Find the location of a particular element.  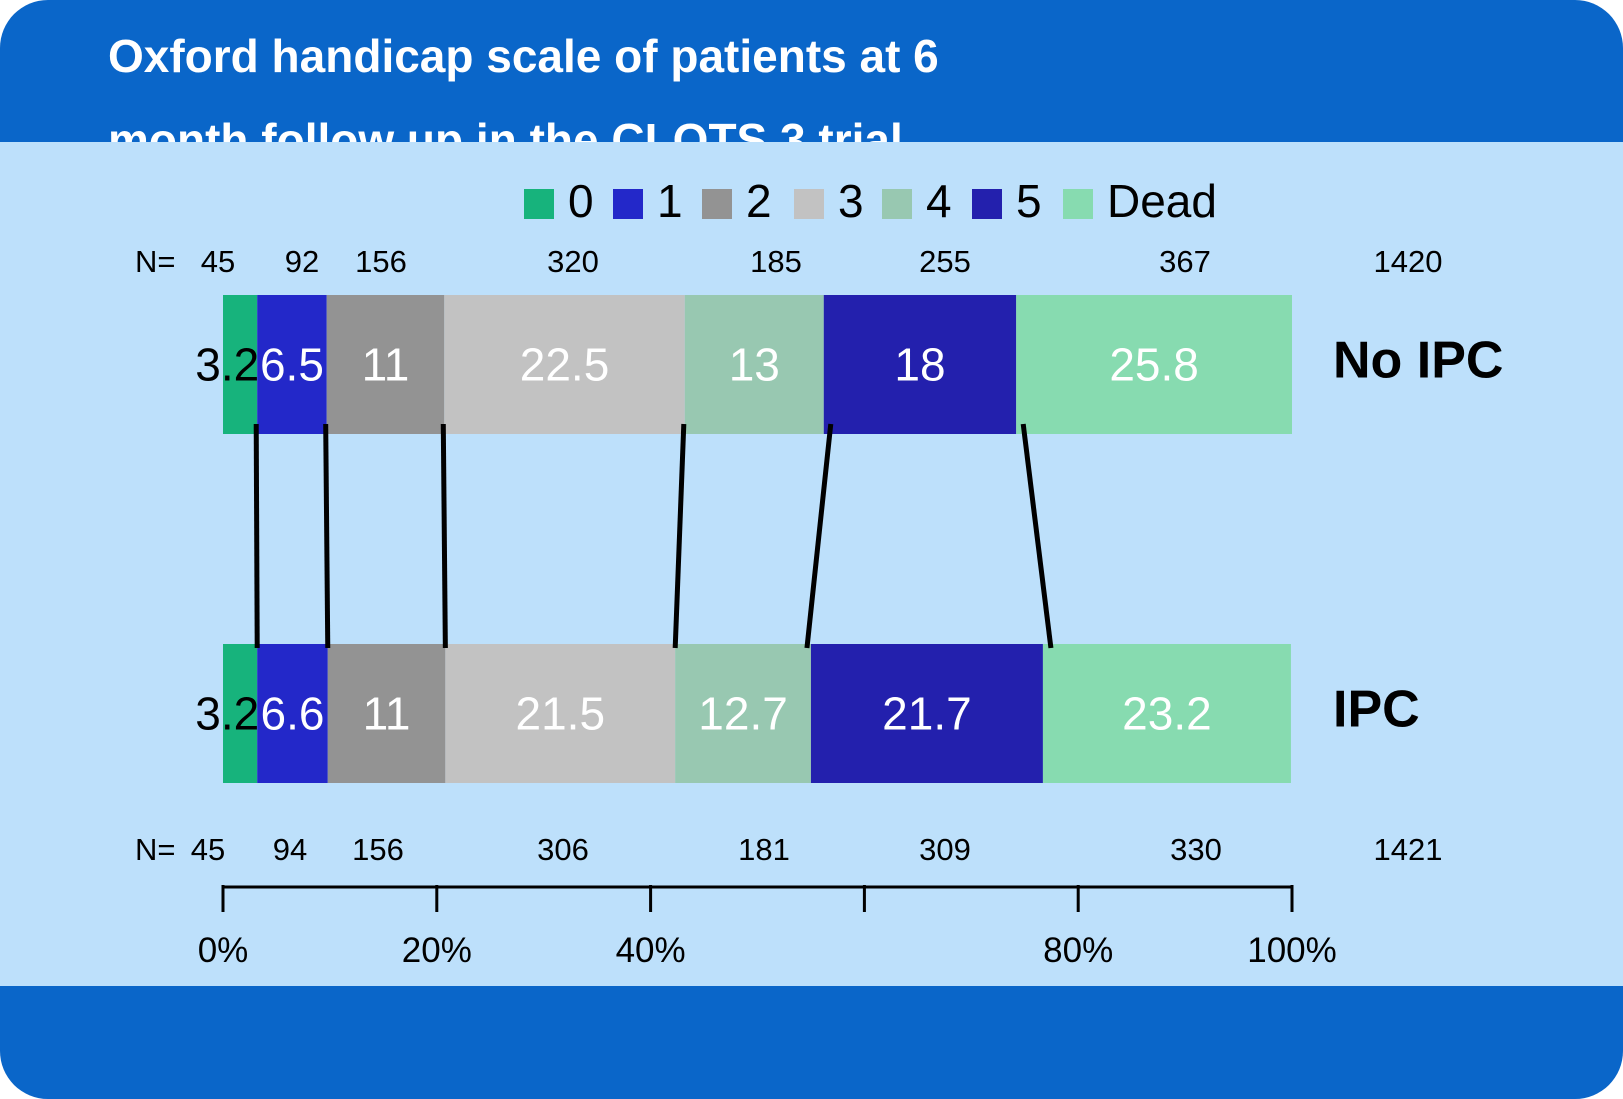

n-count-no-ipc-0: 45 is located at coordinates (218, 261).